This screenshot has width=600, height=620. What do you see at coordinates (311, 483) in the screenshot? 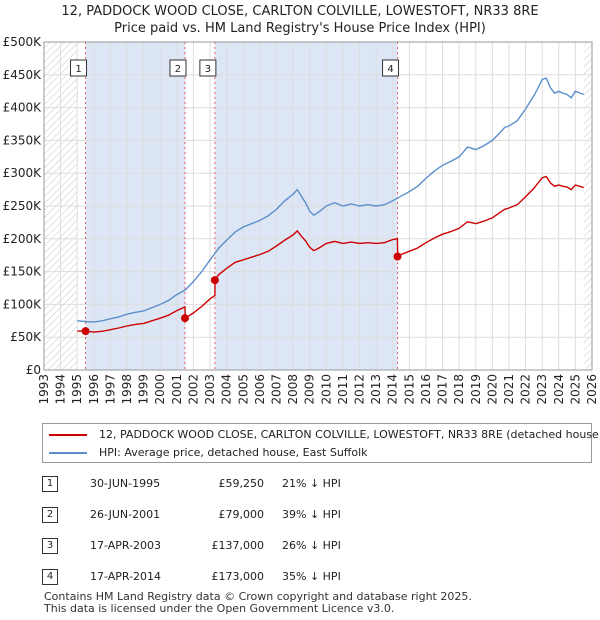
I see `transaction-hpi: 21% ↓ HPI` at bounding box center [311, 483].